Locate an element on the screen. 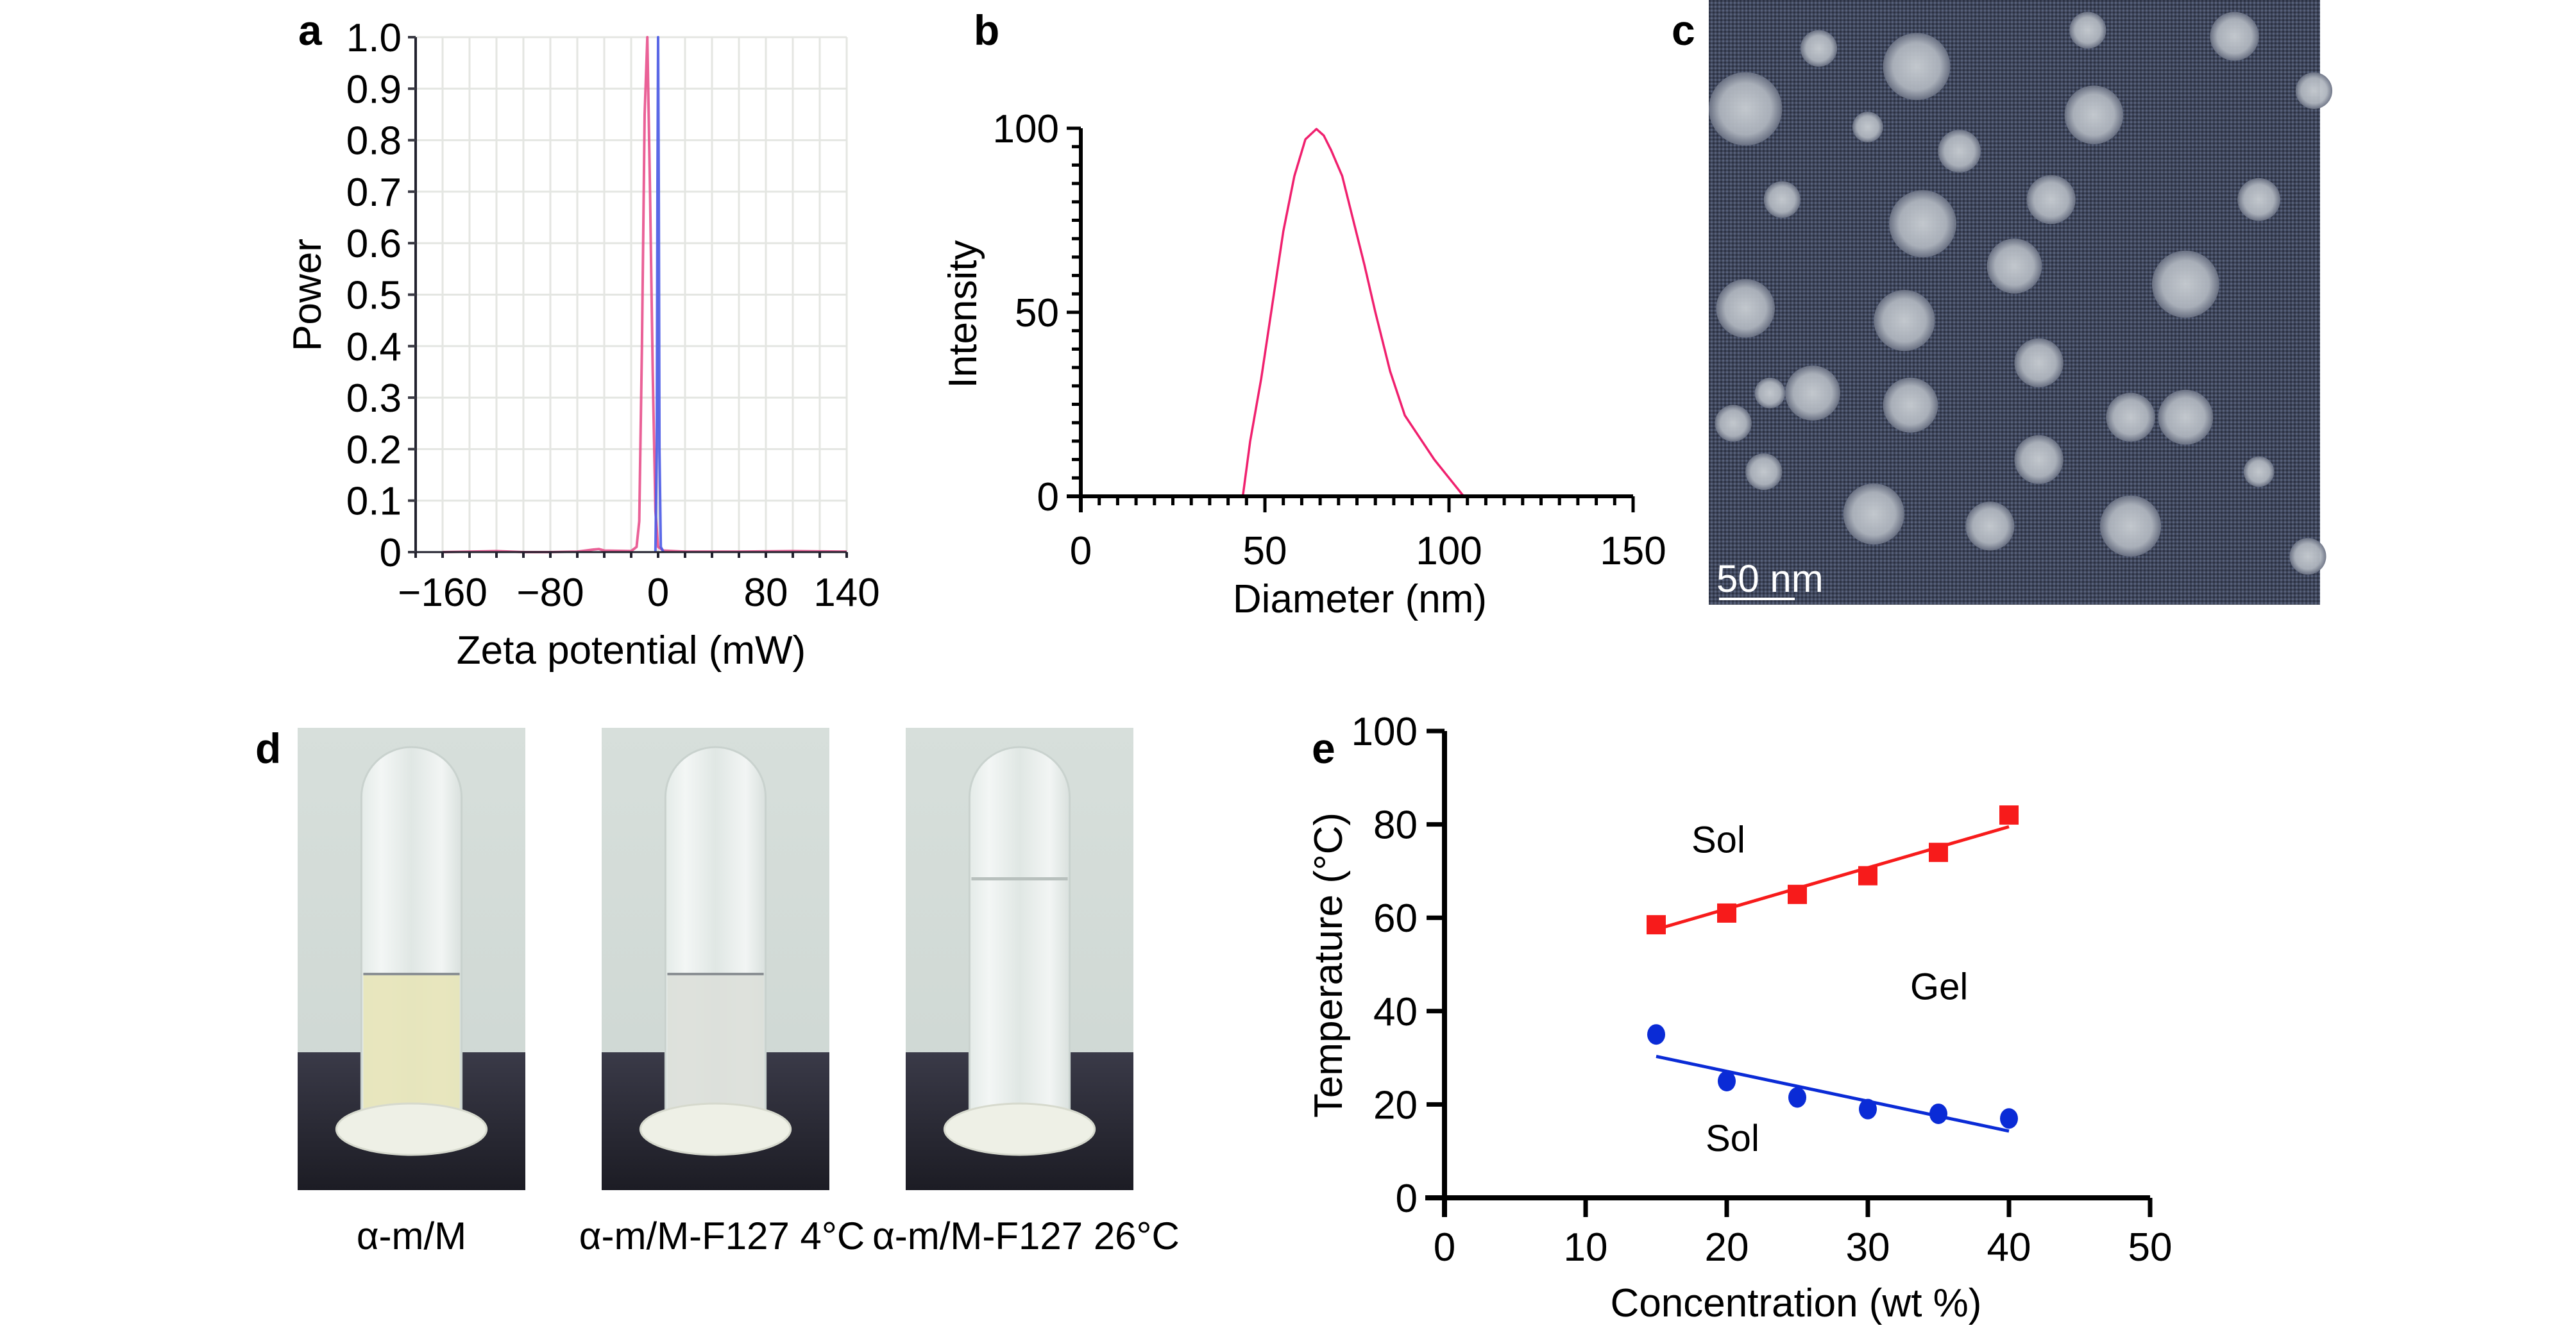  tem-particles is located at coordinates (2021, 293).